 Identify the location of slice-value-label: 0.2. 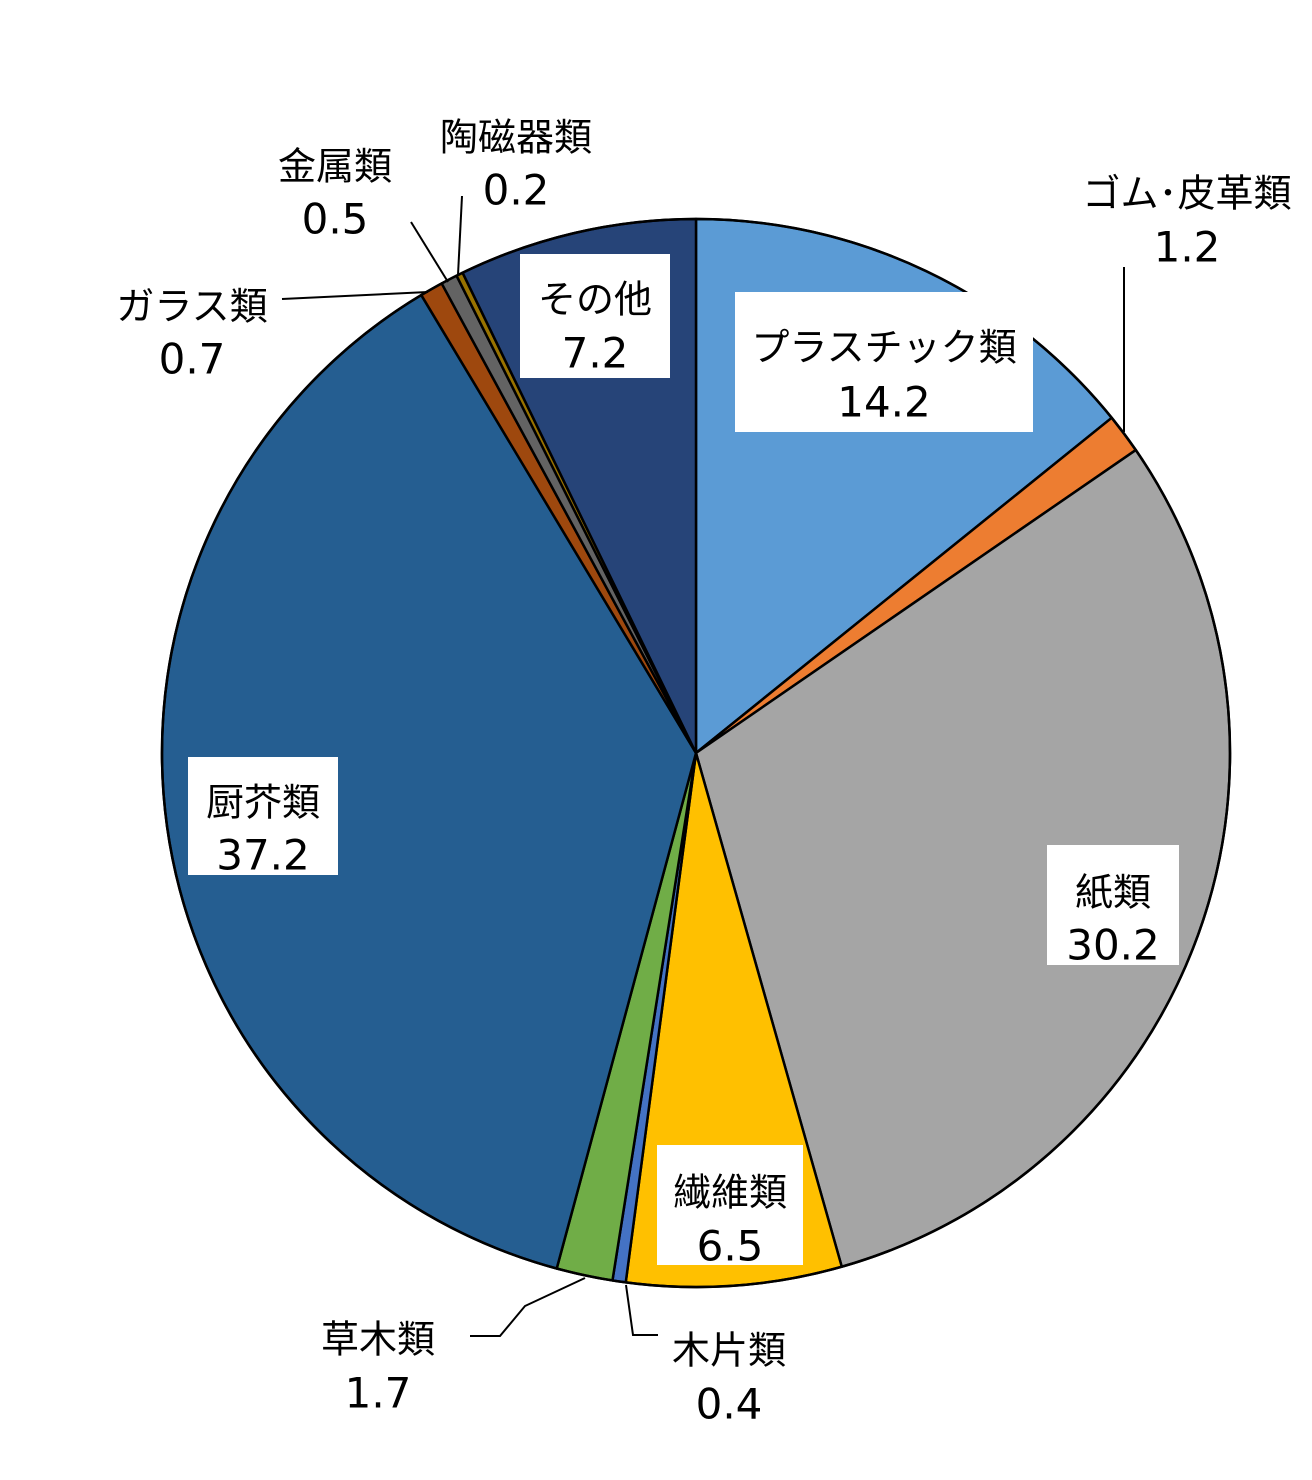
(516, 190).